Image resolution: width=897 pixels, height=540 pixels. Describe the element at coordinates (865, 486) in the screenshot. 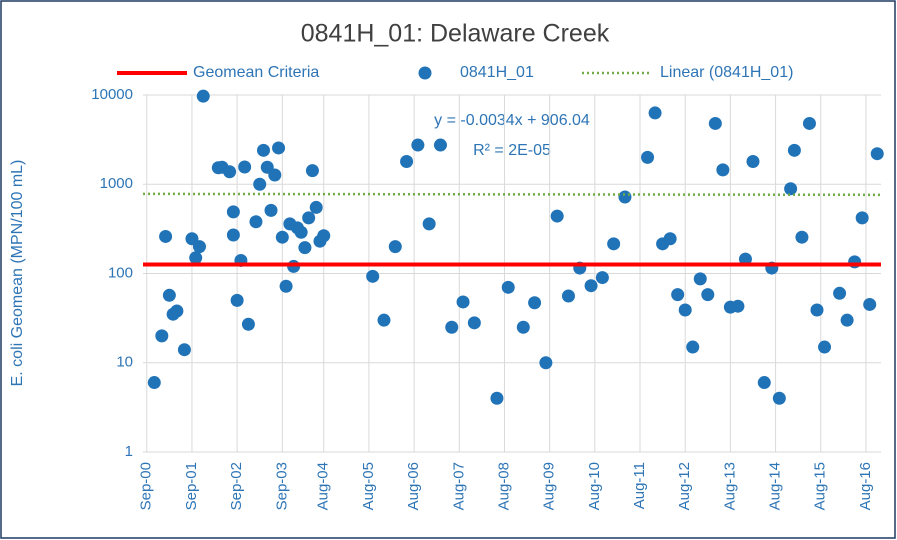

I see `x-tick-label: Aug-16` at that location.